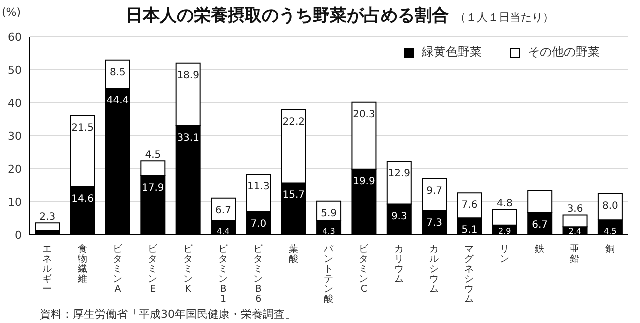  What do you see at coordinates (505, 254) in the screenshot?
I see `x-tick-label: リン` at bounding box center [505, 254].